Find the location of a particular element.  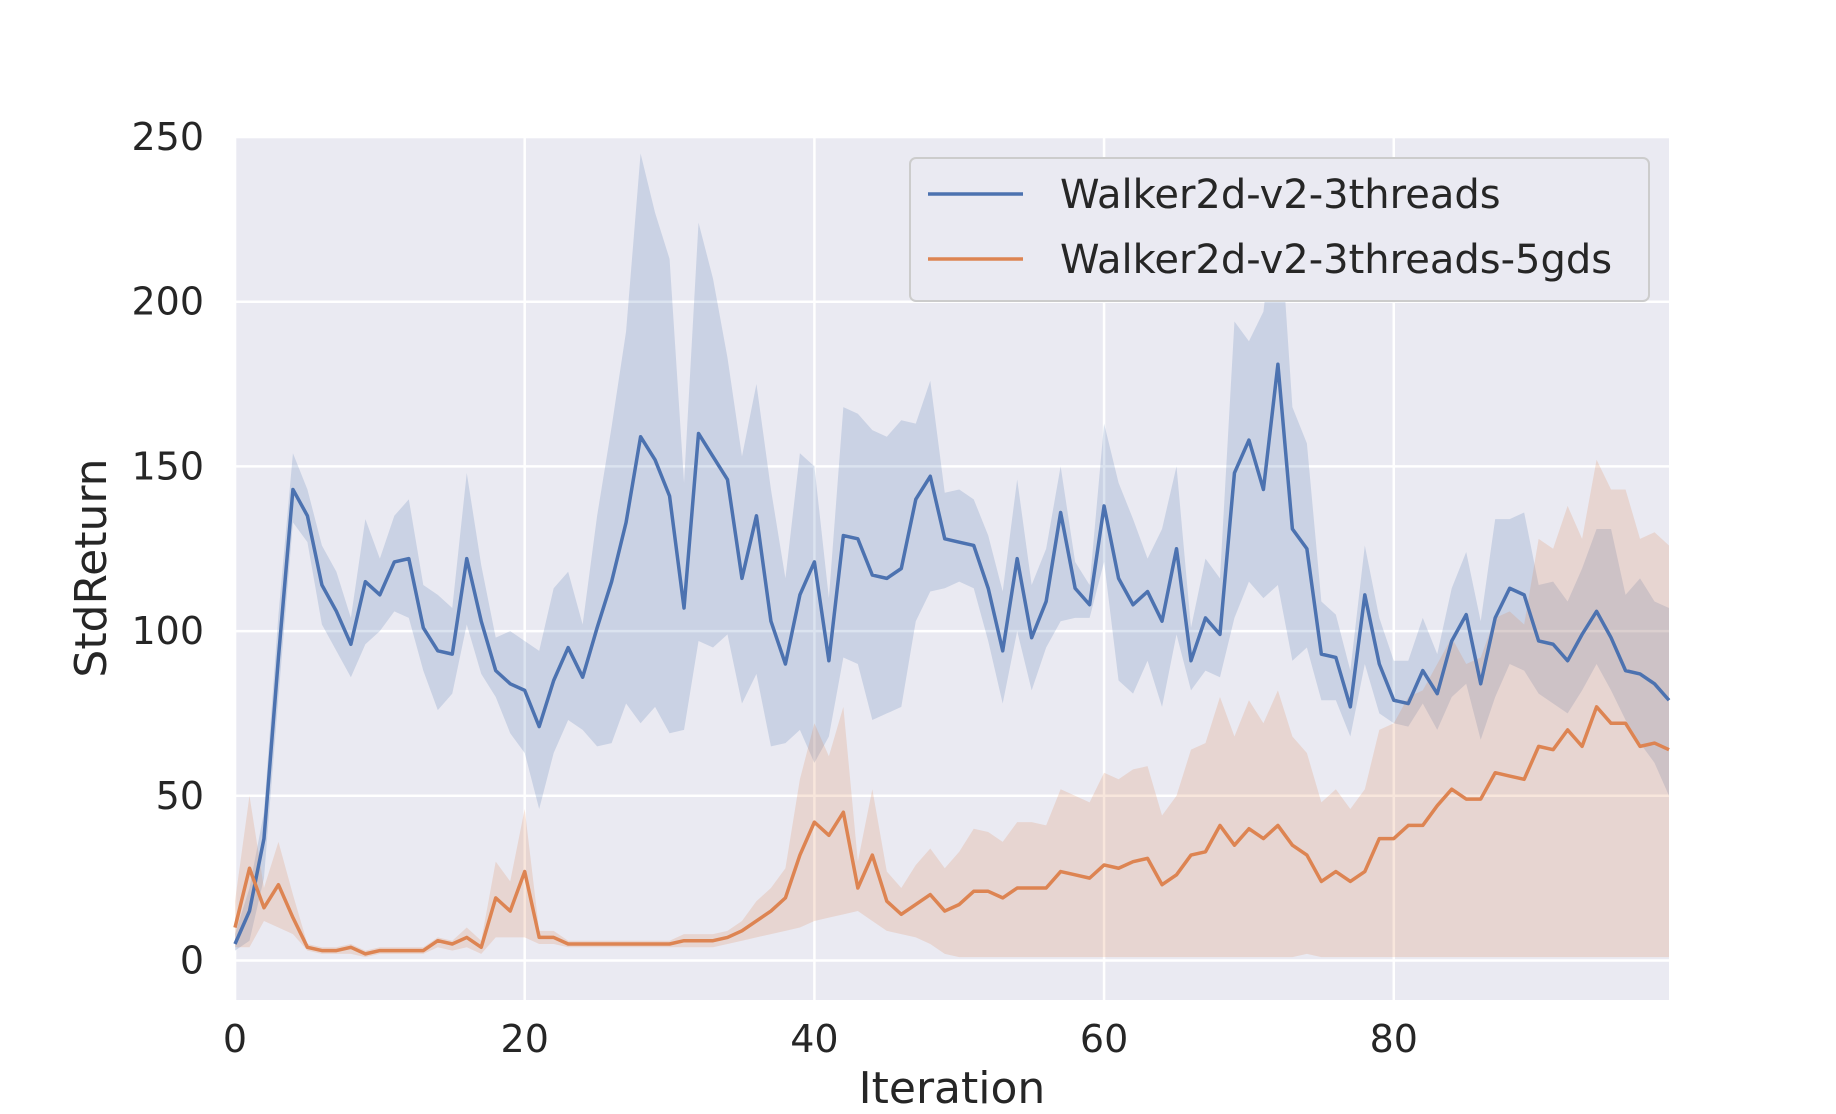

x-tick-labels: 0 20 40 60 80 is located at coordinates (820, 1039).